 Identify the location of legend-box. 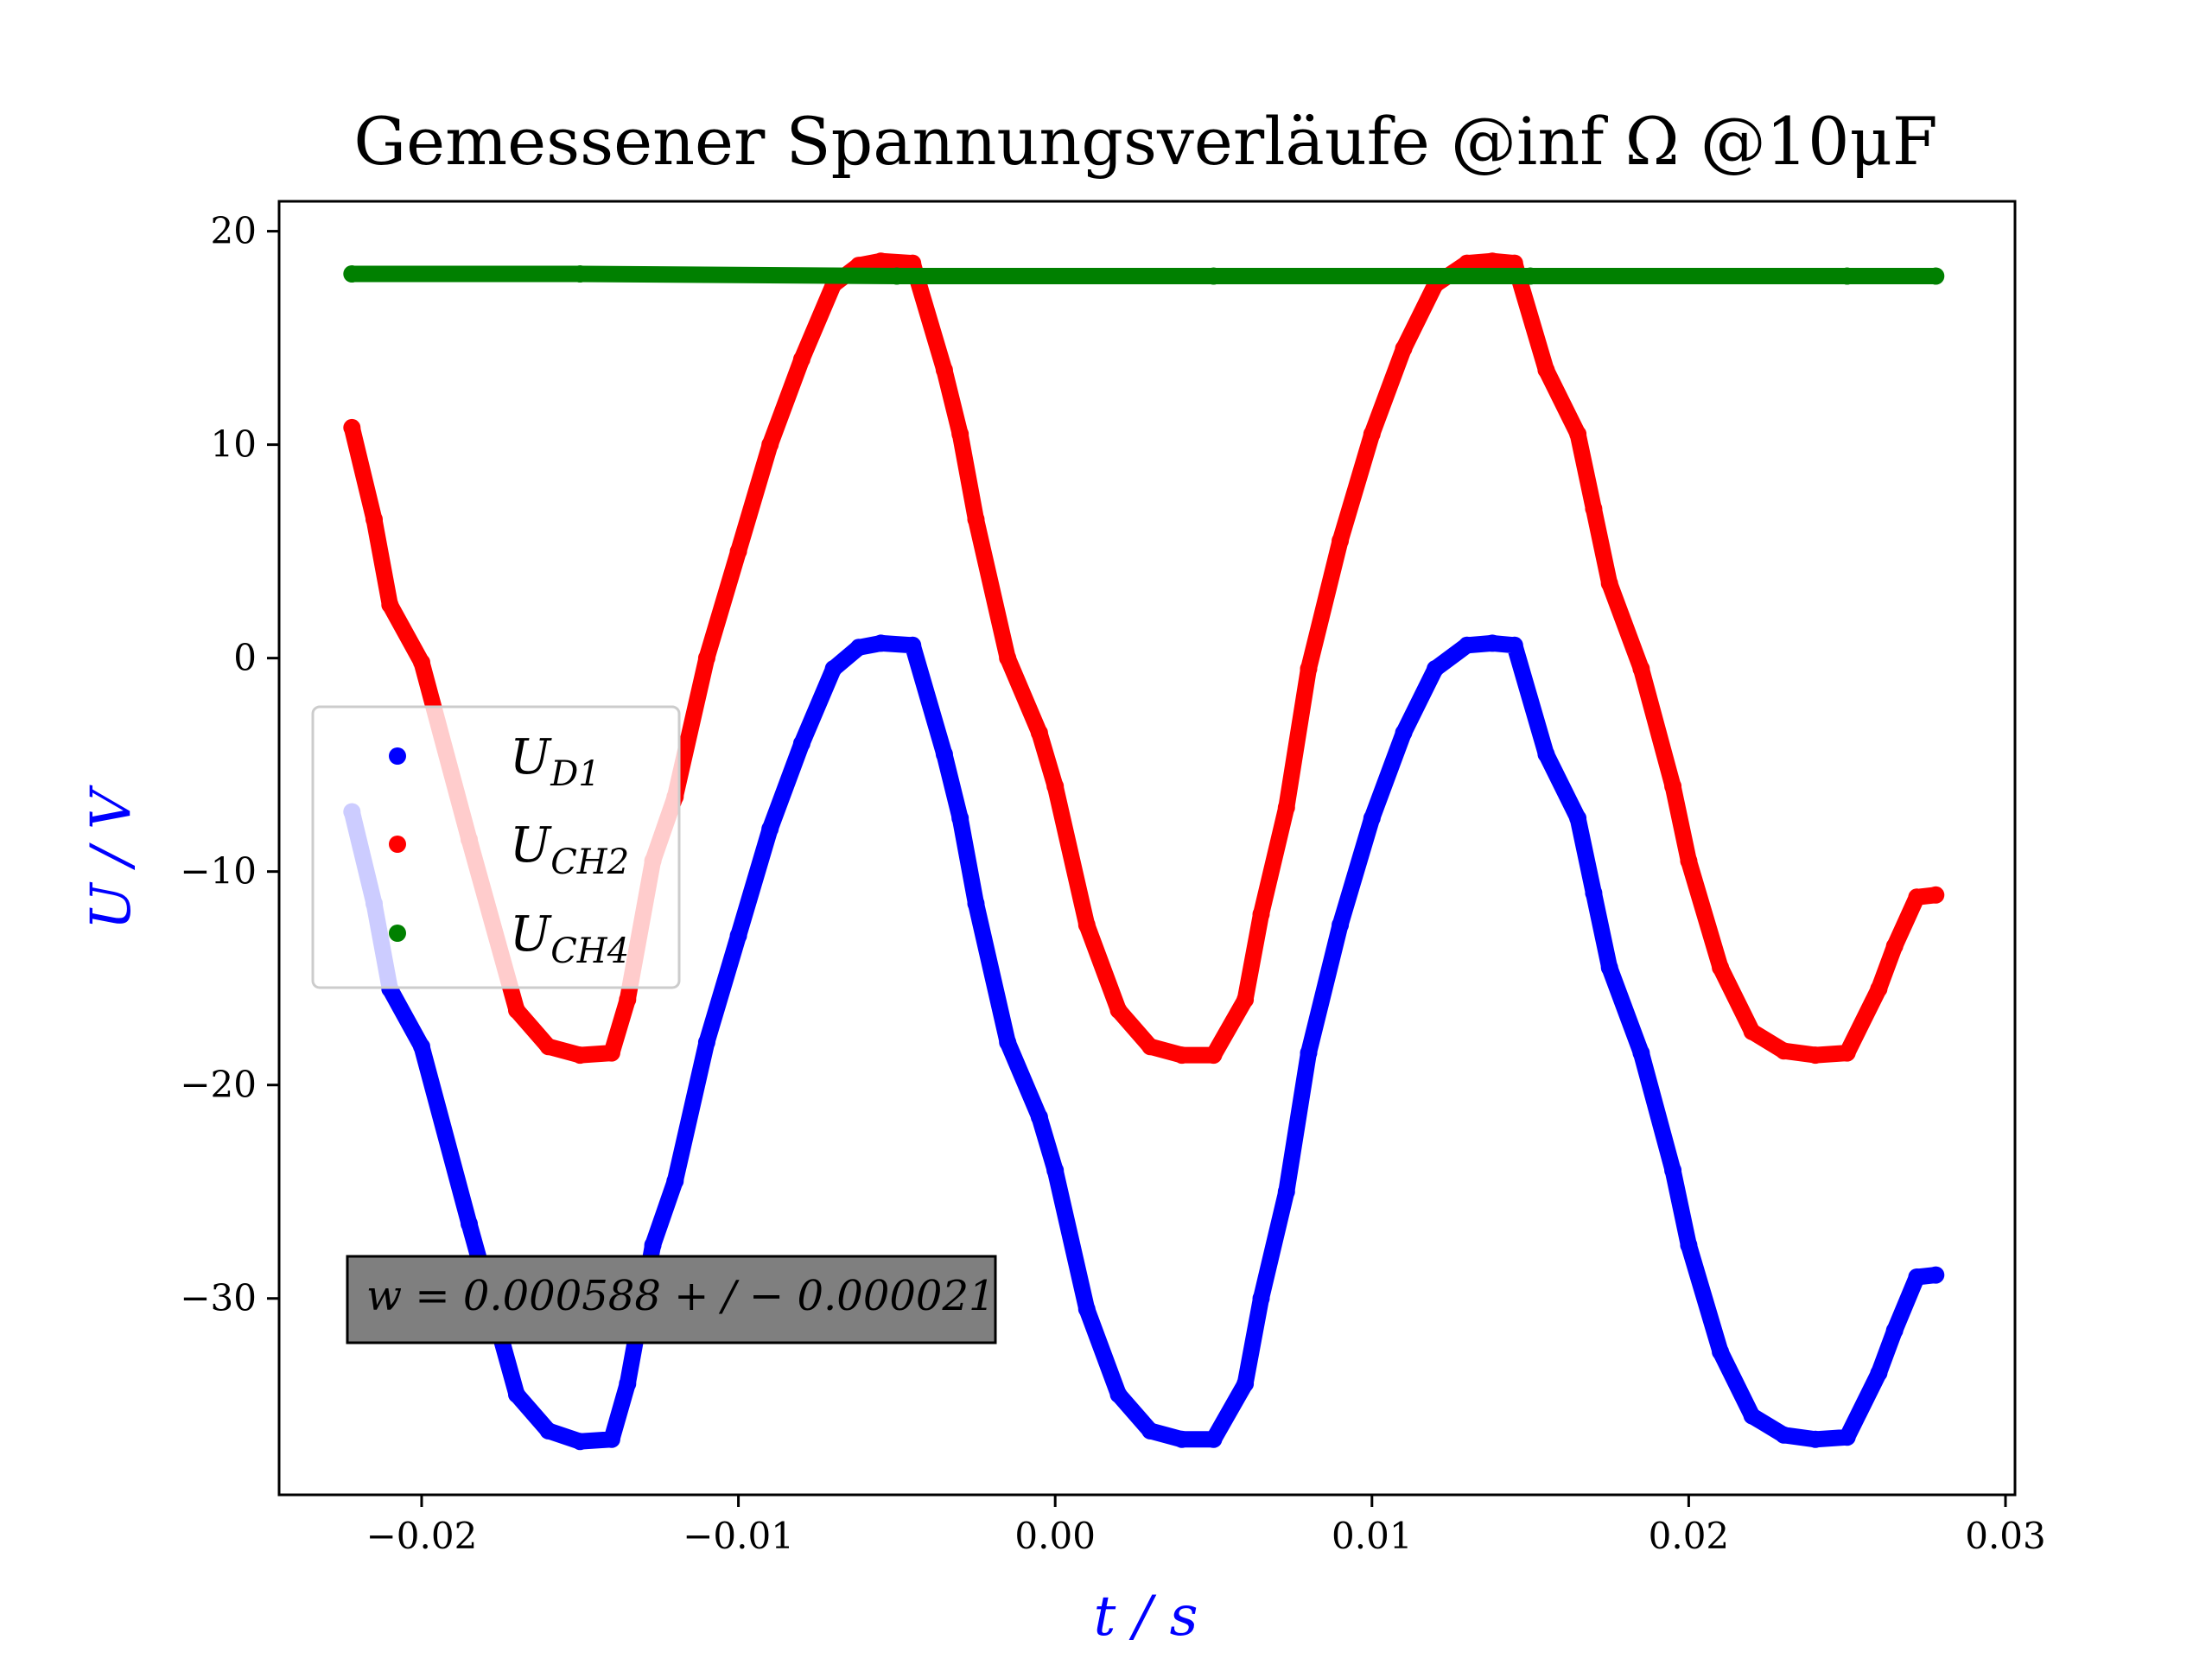
(496, 847).